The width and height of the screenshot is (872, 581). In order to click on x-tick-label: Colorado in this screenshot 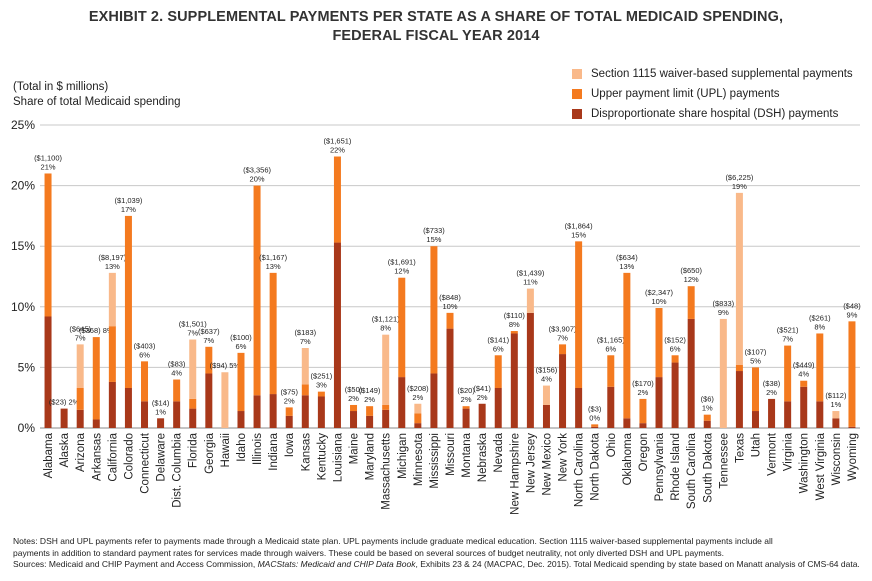, I will do `click(129, 456)`.